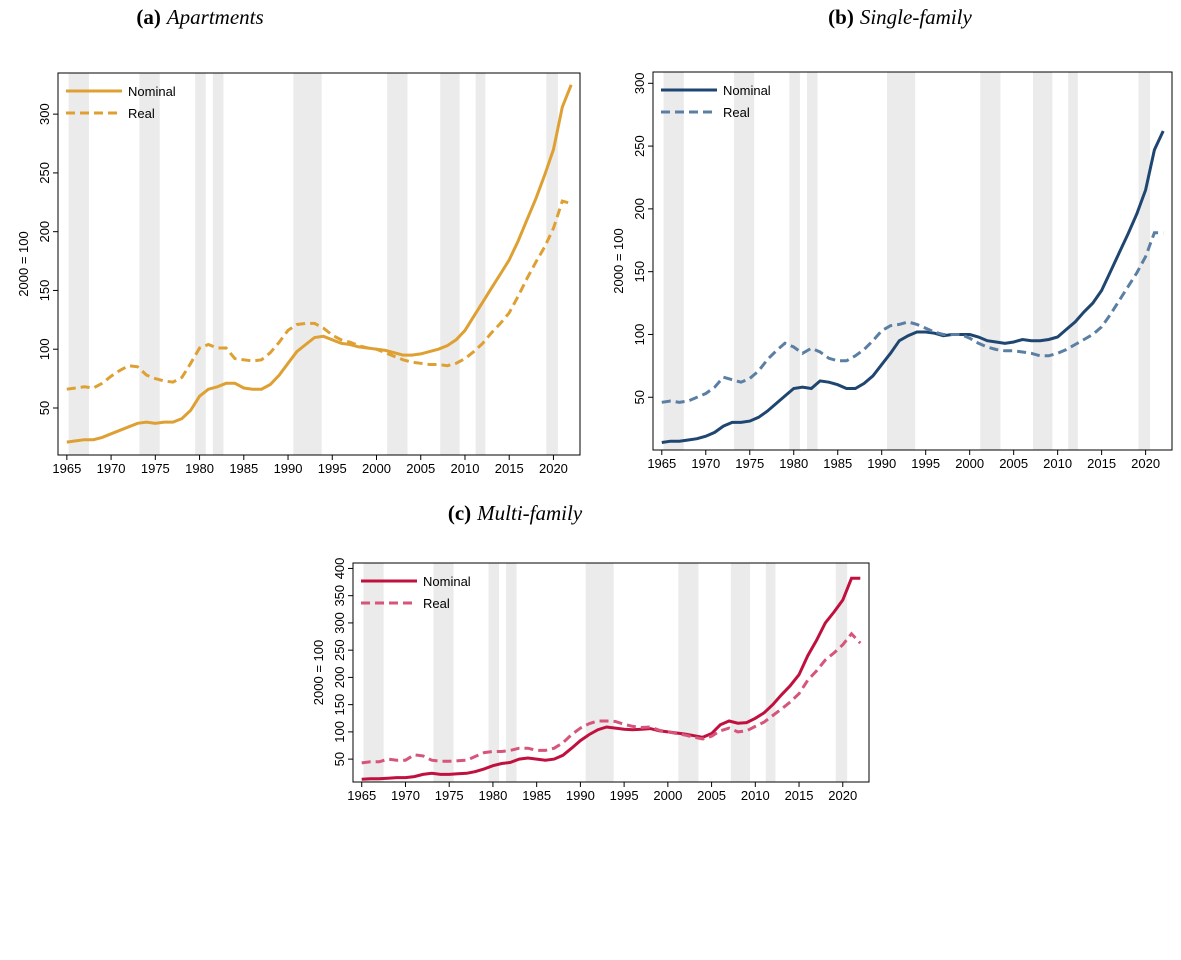 The width and height of the screenshot is (1181, 960). What do you see at coordinates (900, 17) in the screenshot?
I see `panel-title: (b) Single-family` at bounding box center [900, 17].